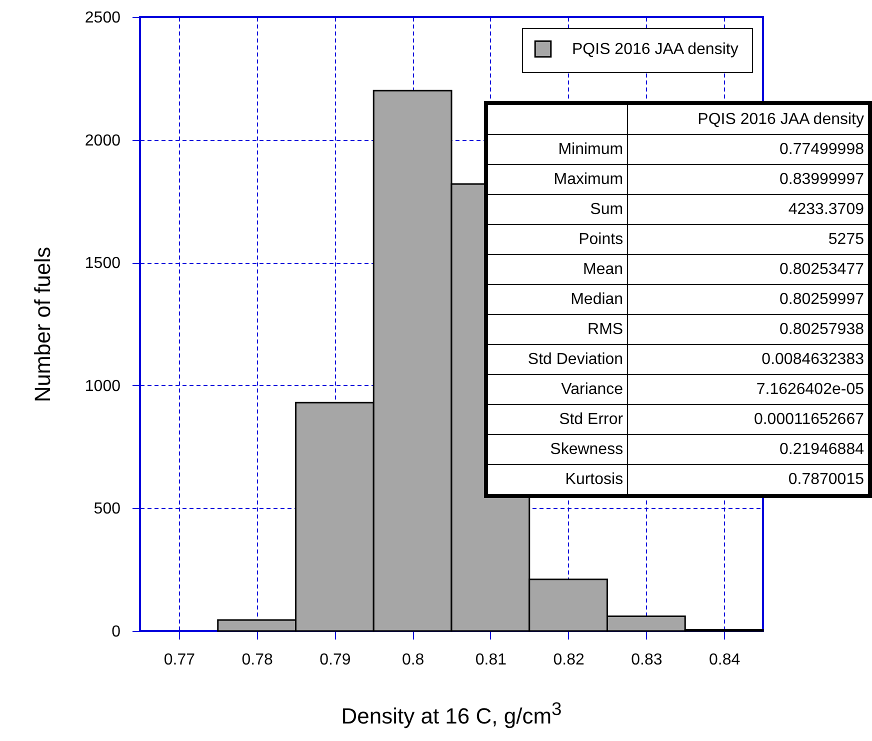 The height and width of the screenshot is (741, 872). What do you see at coordinates (557, 239) in the screenshot?
I see `annotation: Points` at bounding box center [557, 239].